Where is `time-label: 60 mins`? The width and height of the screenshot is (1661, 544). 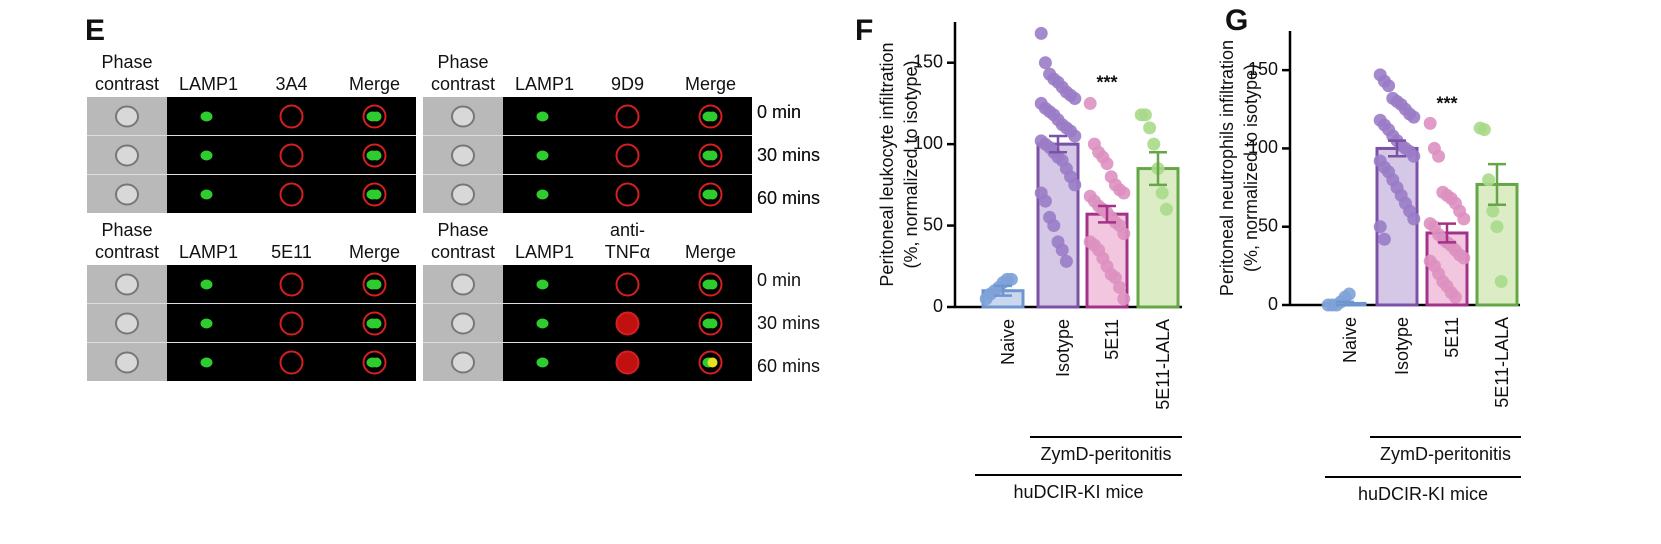 time-label: 60 mins is located at coordinates (788, 198).